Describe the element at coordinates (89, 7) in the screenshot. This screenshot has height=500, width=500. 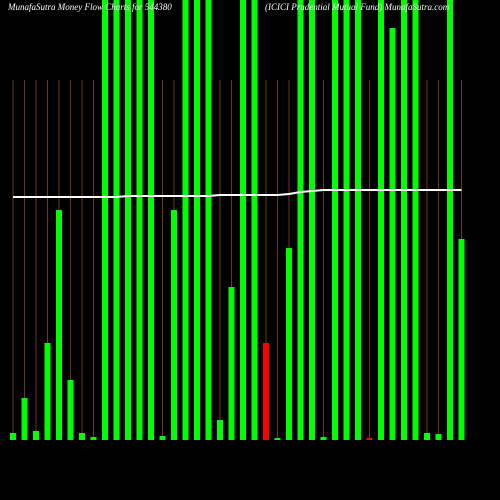
I see `chart-title: MunafaSutra Money Flow Charts for 544380` at that location.